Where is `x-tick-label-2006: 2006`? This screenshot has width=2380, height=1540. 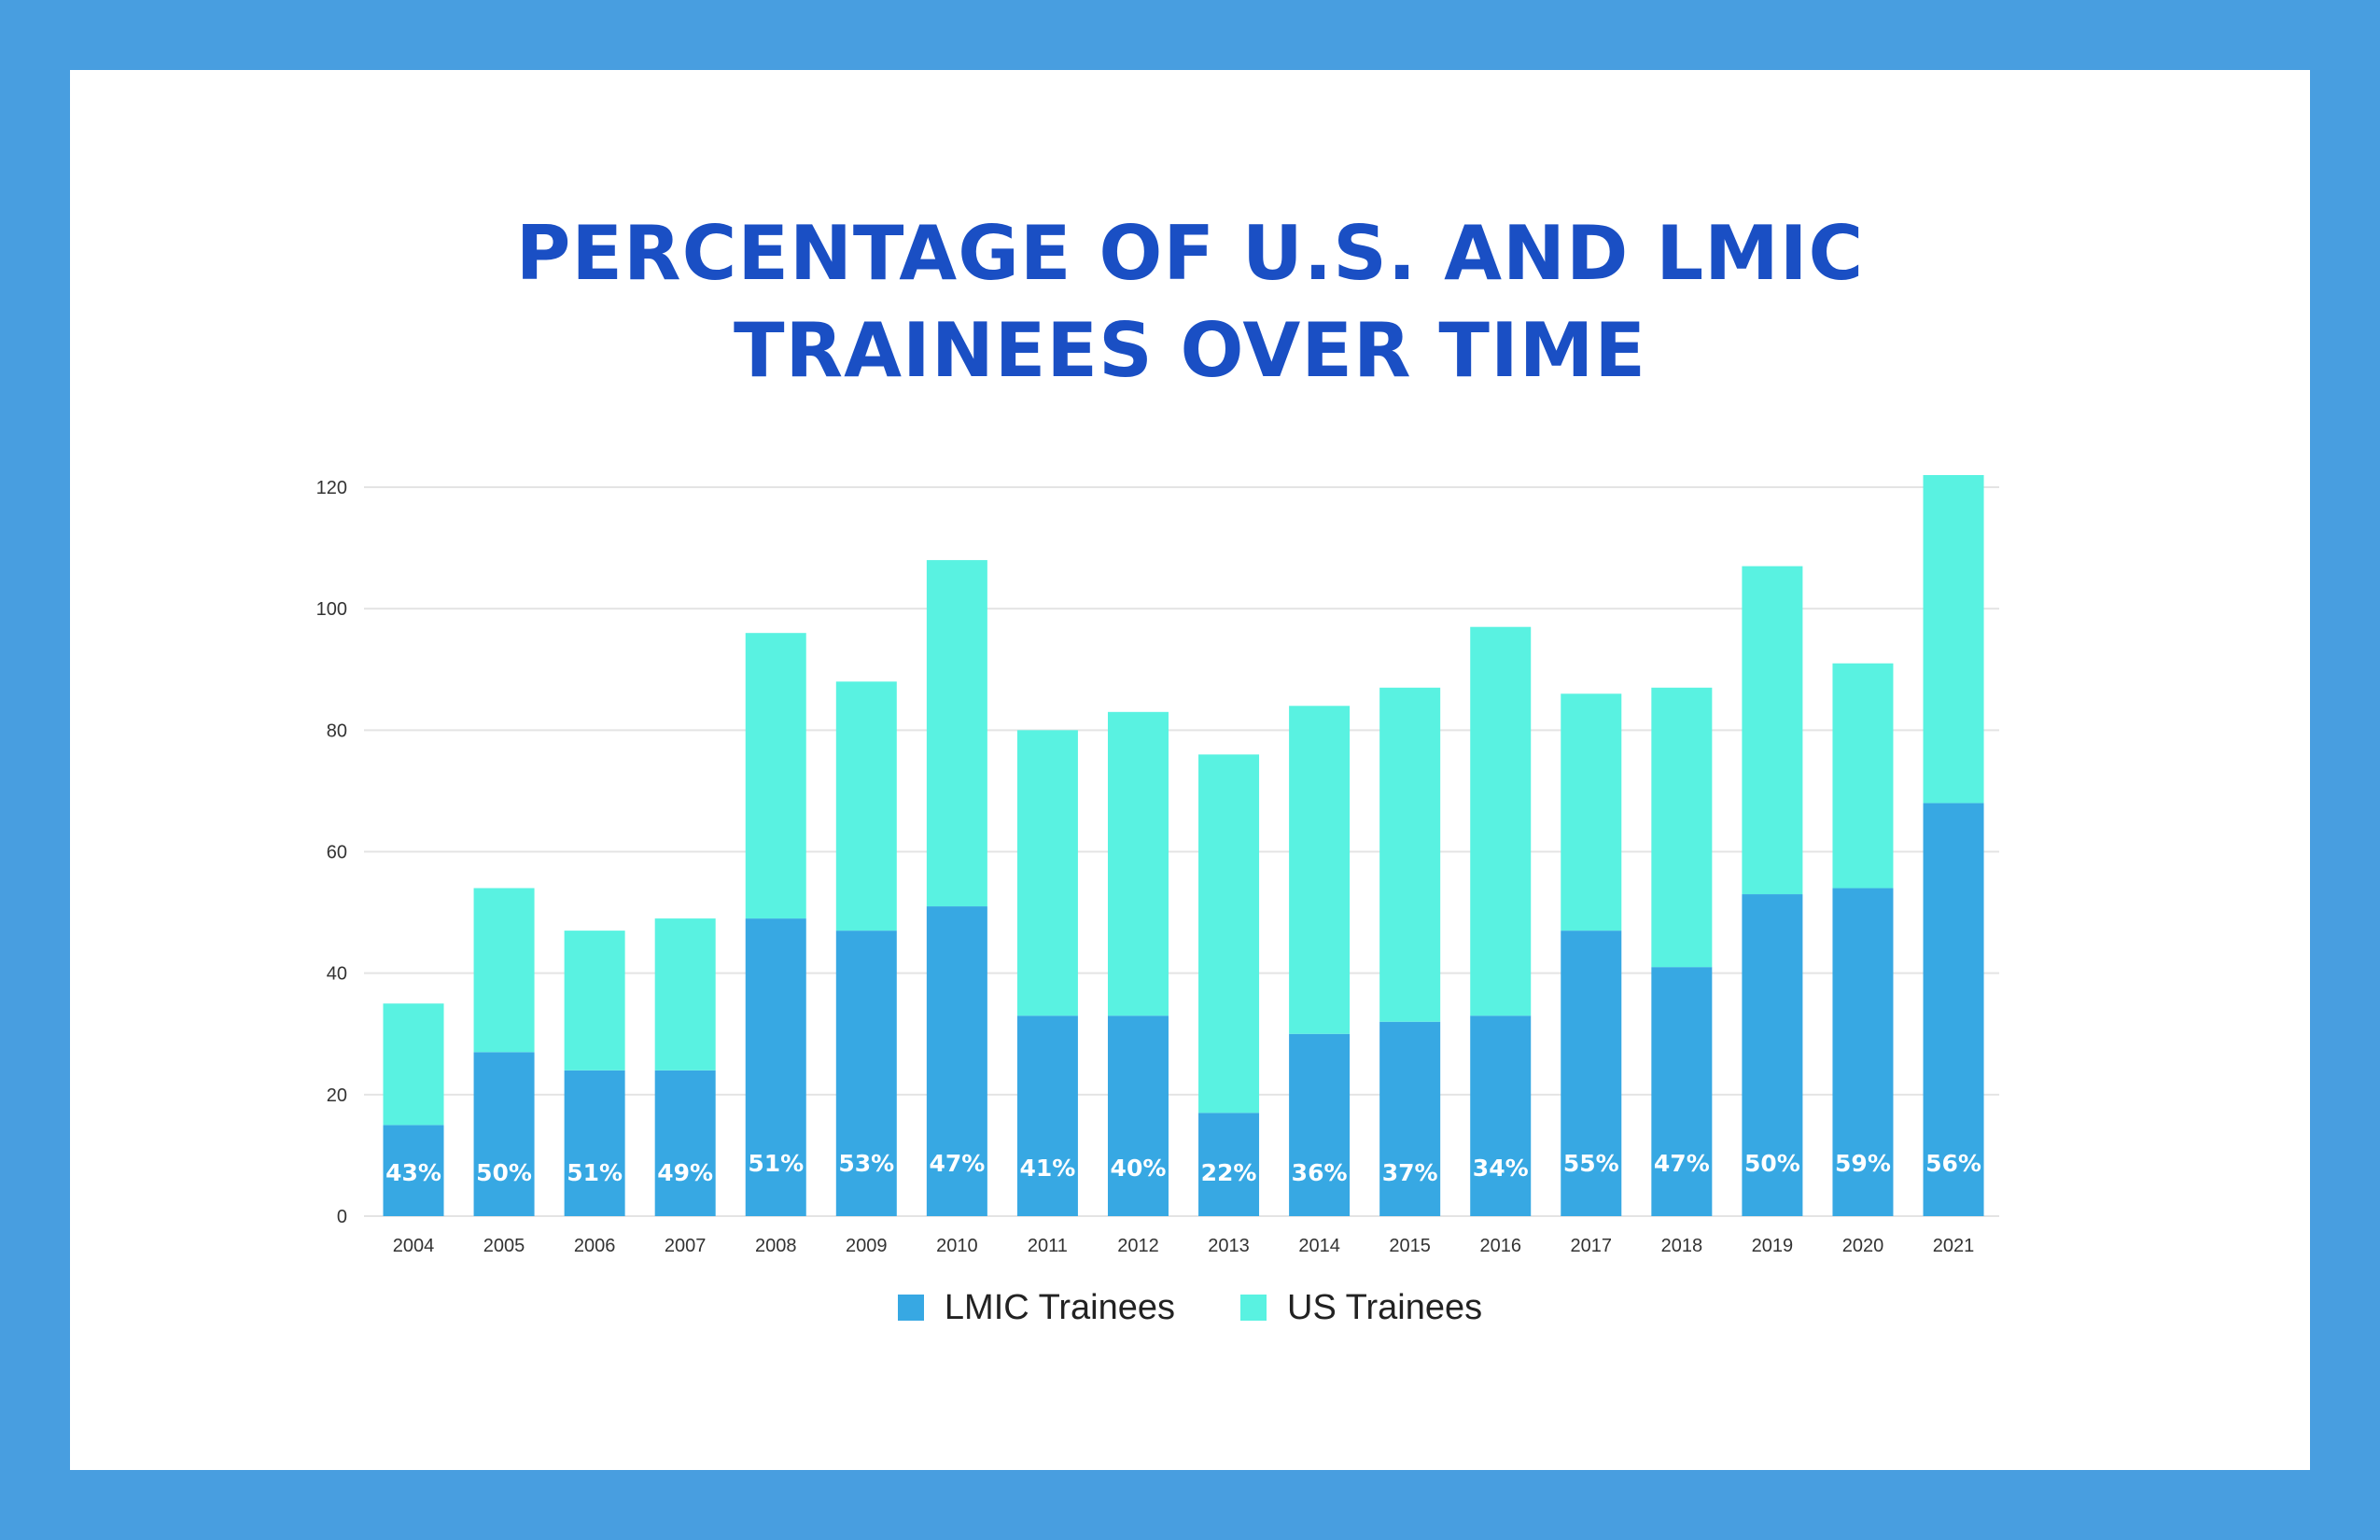
x-tick-label-2006: 2006 is located at coordinates (595, 1246).